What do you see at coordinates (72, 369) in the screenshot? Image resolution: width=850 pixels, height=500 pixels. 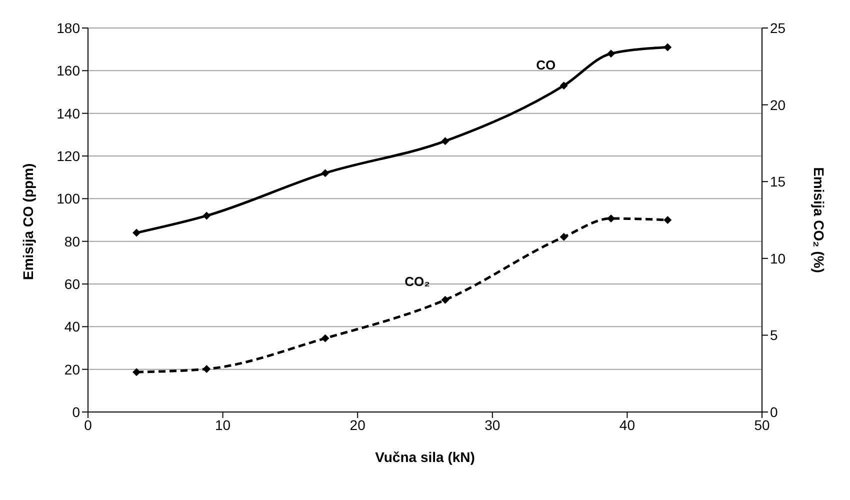 I see `y-tick-label: 20` at bounding box center [72, 369].